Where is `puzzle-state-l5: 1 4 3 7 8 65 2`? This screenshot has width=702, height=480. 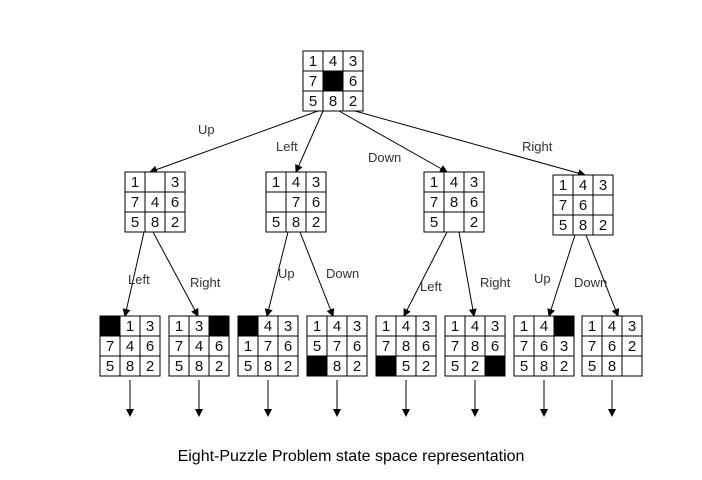 puzzle-state-l5: 1 4 3 7 8 65 2 is located at coordinates (406, 346).